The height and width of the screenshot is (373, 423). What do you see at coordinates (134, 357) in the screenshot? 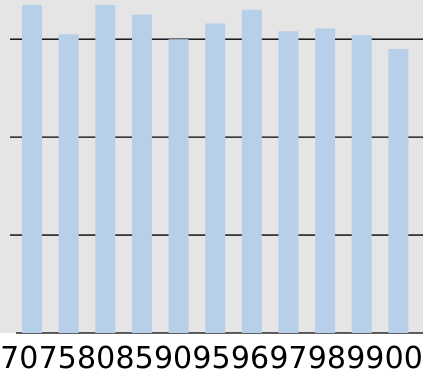
I see `x-tick-label: 85` at bounding box center [134, 357].